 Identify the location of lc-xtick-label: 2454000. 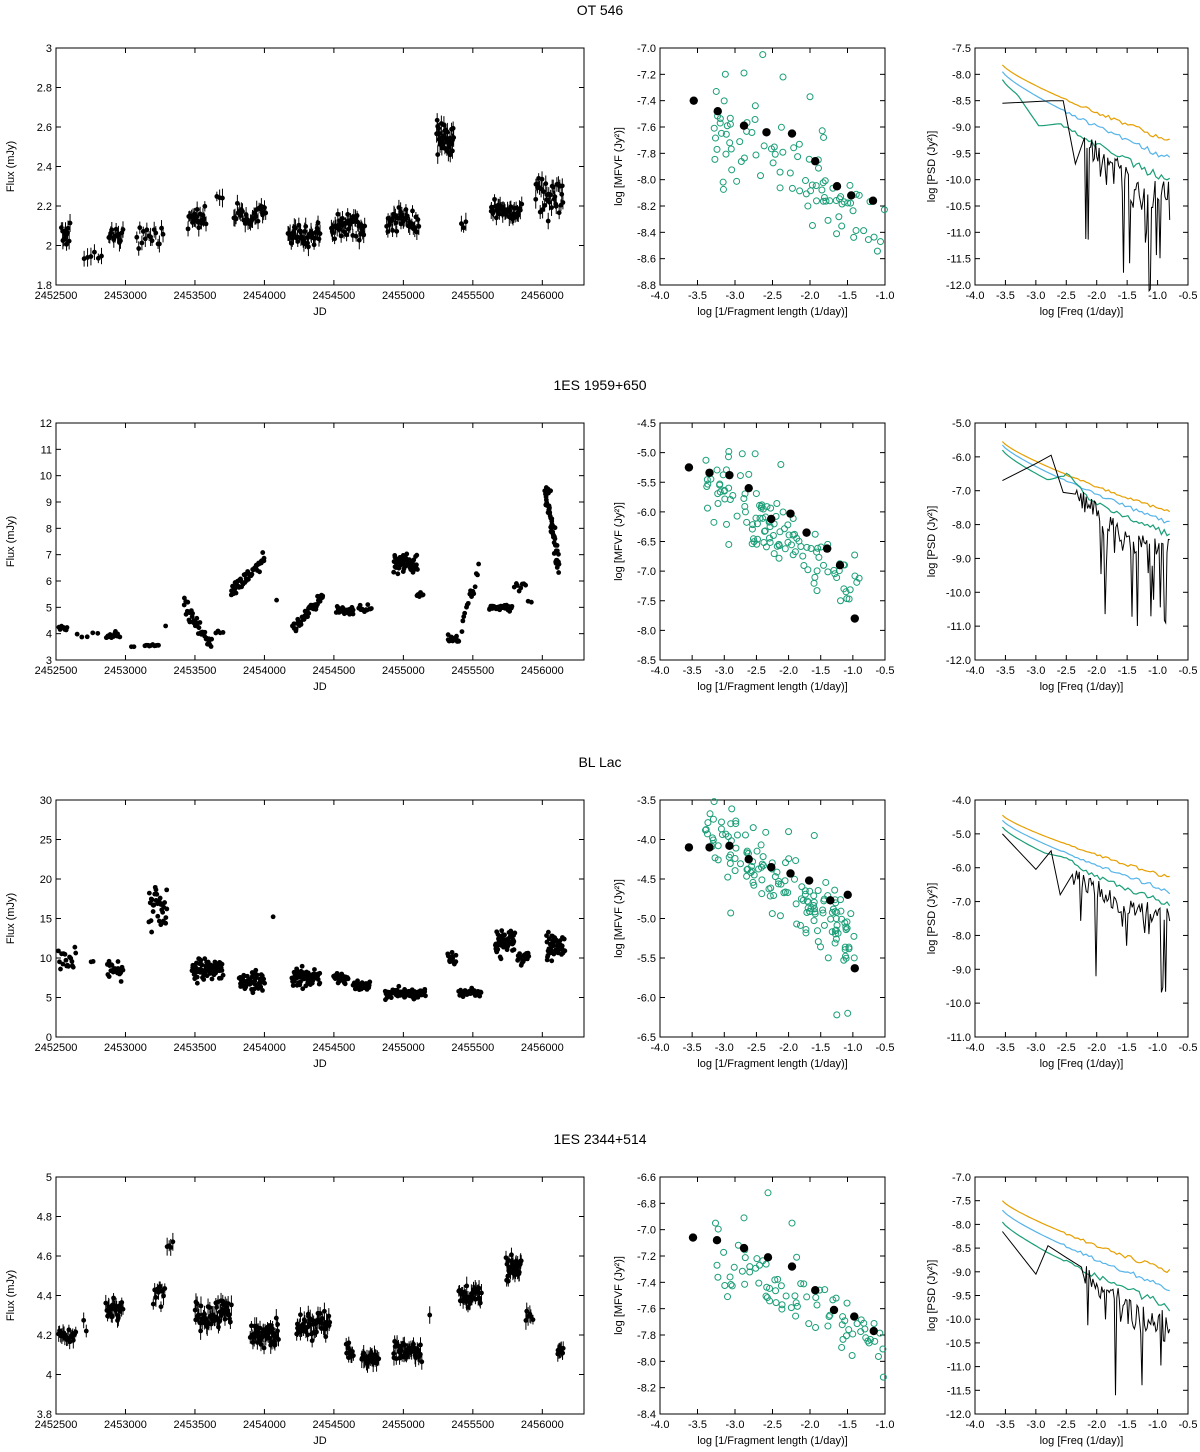
(264, 1425).